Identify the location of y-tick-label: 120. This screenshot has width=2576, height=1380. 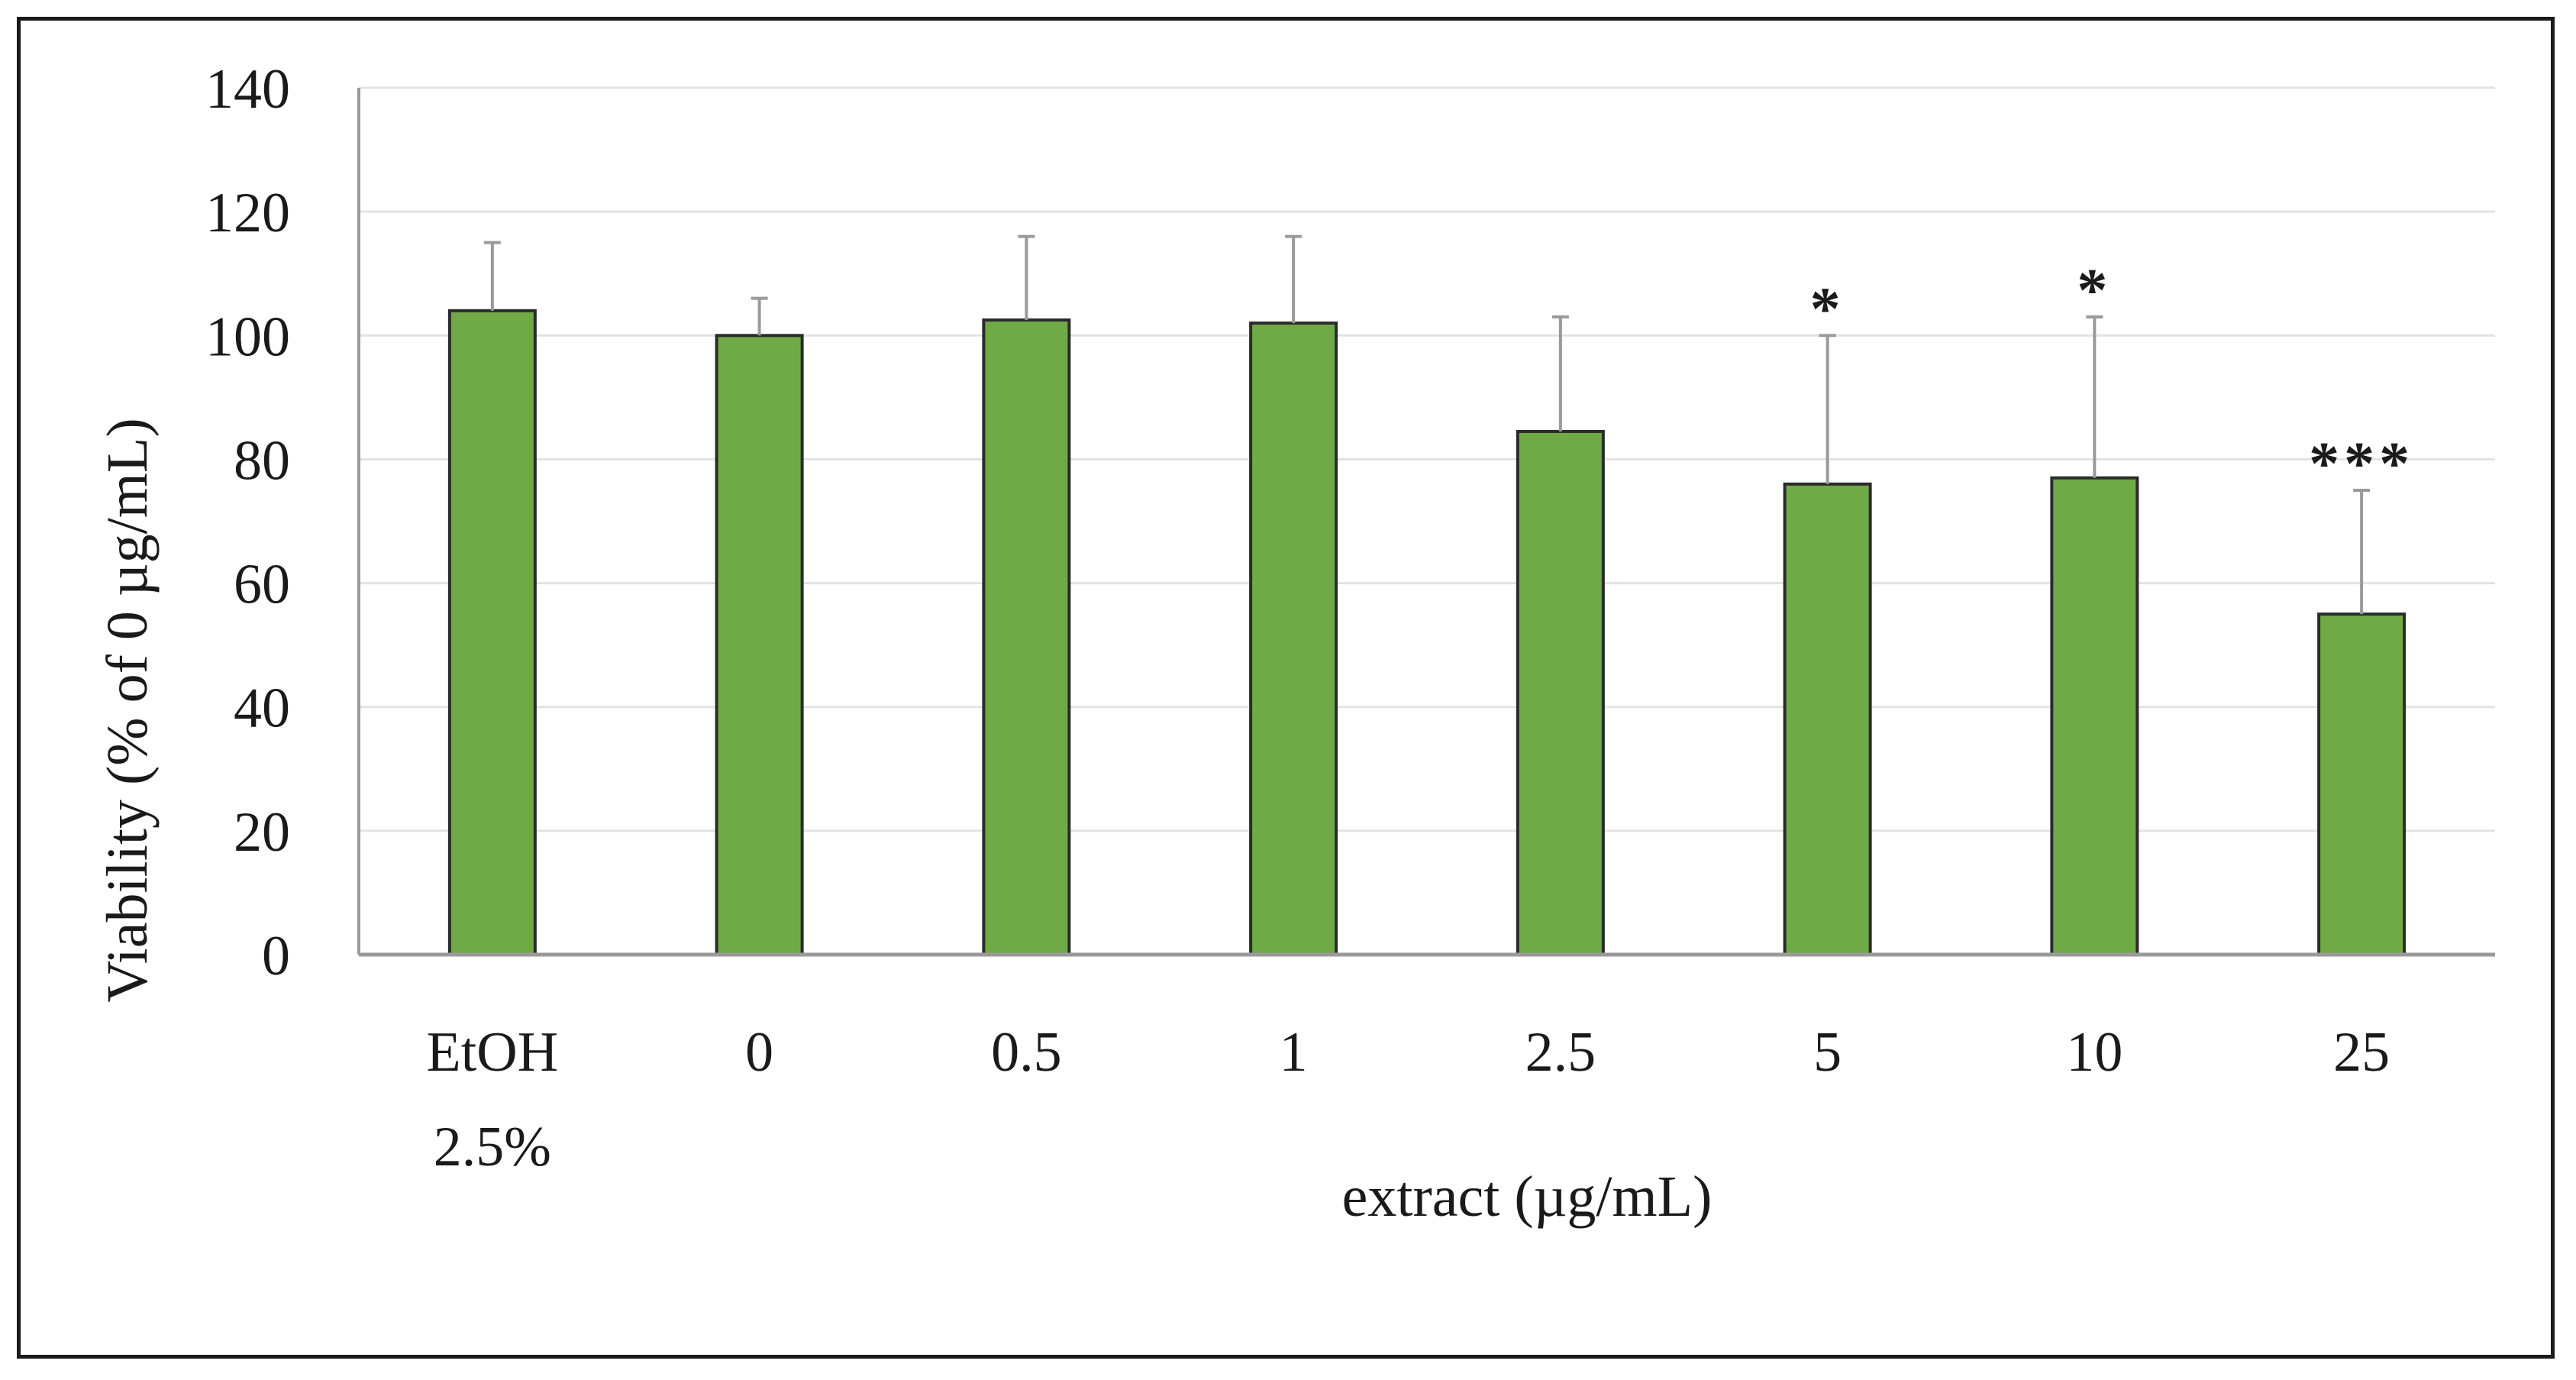
(247, 213).